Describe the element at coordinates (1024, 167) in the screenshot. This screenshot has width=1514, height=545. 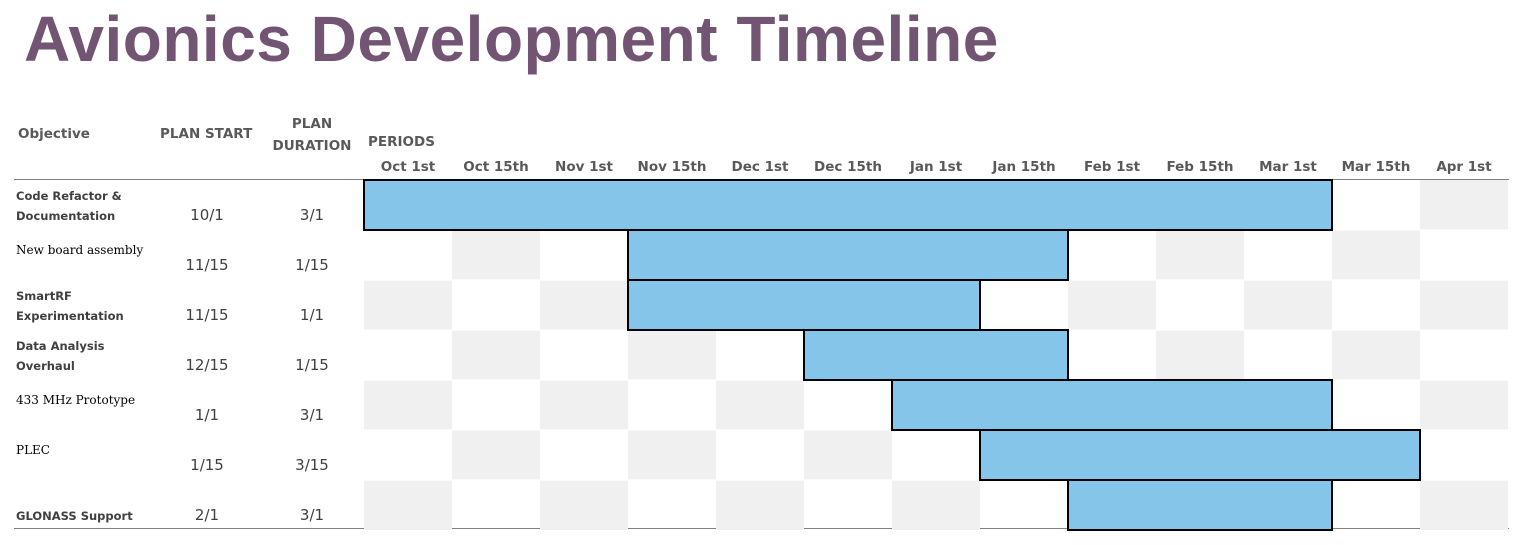
I see `period-label: Jan 15th` at that location.